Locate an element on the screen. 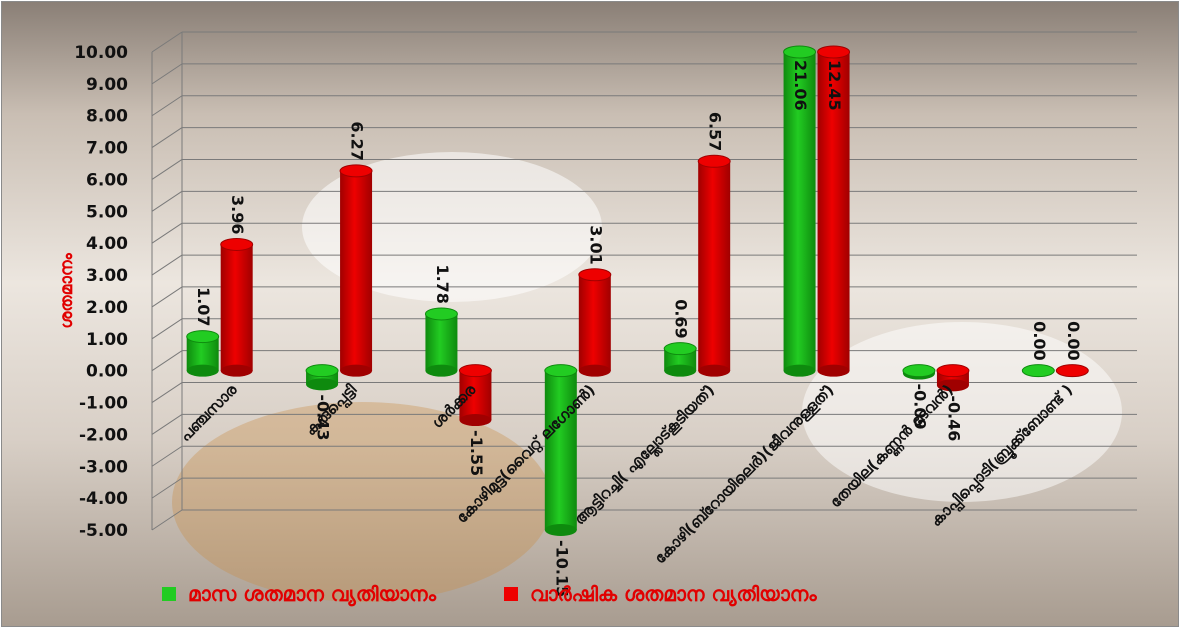 This screenshot has width=1180, height=629. y-tick-label: 5.00 is located at coordinates (107, 212).